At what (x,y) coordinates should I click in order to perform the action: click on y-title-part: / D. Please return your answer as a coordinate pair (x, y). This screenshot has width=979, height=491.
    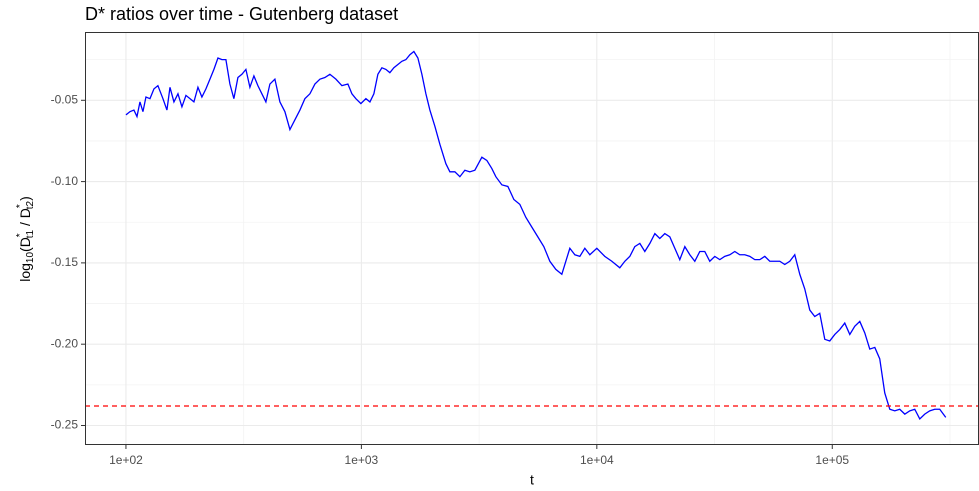
    Looking at the image, I should click on (25, 219).